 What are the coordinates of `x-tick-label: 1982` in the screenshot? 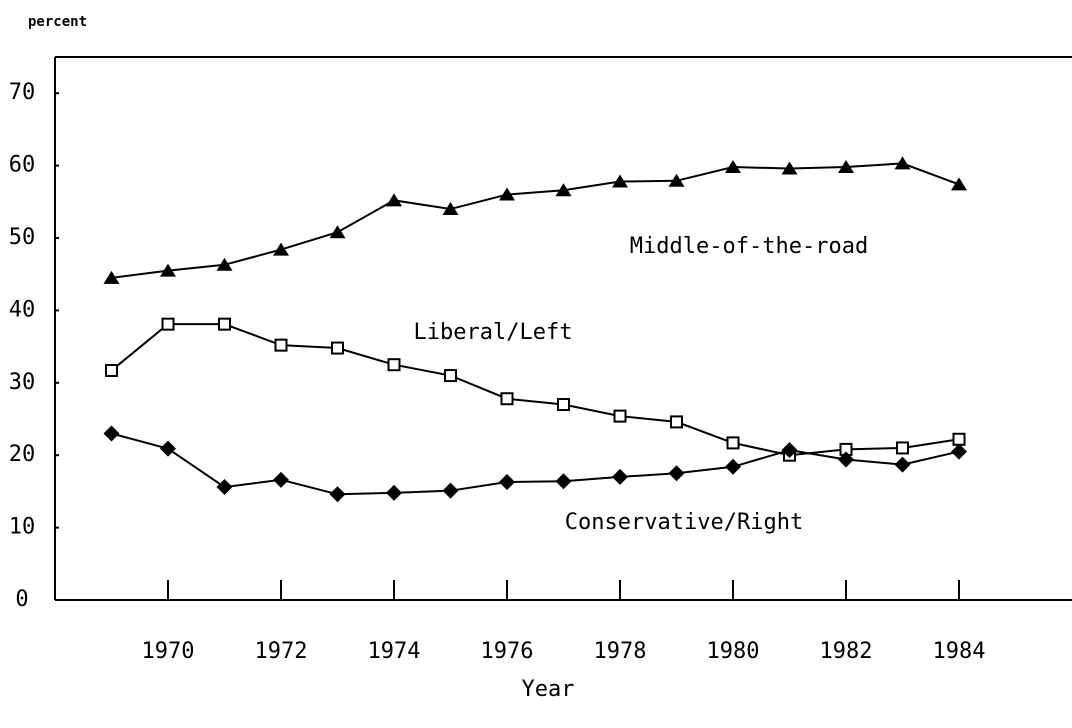 It's located at (846, 651).